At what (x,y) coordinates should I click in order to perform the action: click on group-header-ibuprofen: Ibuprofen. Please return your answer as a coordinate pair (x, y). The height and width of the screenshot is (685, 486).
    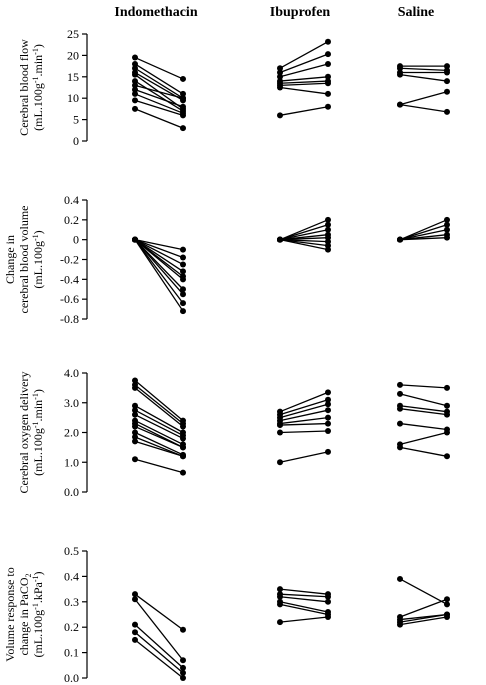
    Looking at the image, I should click on (300, 12).